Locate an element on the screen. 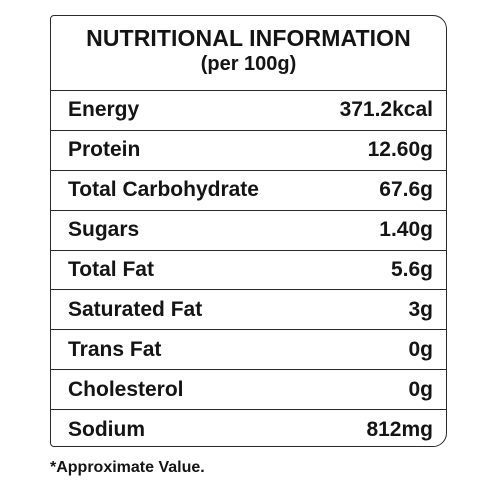 The height and width of the screenshot is (500, 500). nutrient-label: Protein is located at coordinates (104, 150).